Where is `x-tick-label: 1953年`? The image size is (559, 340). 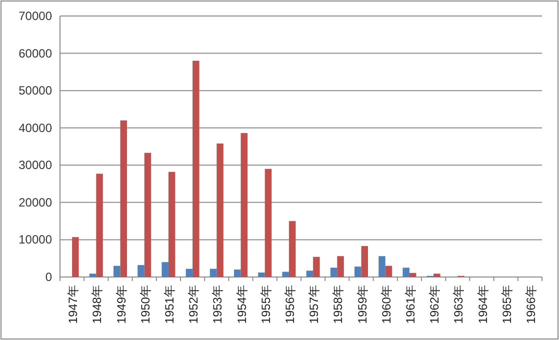 x-tick-label: 1953年 is located at coordinates (217, 304).